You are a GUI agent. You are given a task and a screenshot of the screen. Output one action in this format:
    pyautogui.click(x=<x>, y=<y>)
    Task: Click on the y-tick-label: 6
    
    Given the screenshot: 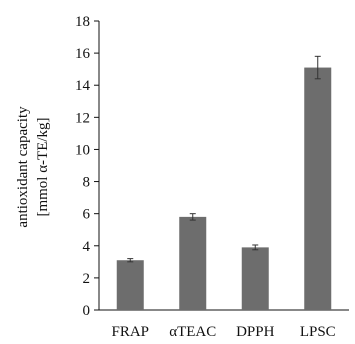 What is the action you would take?
    pyautogui.click(x=87, y=215)
    